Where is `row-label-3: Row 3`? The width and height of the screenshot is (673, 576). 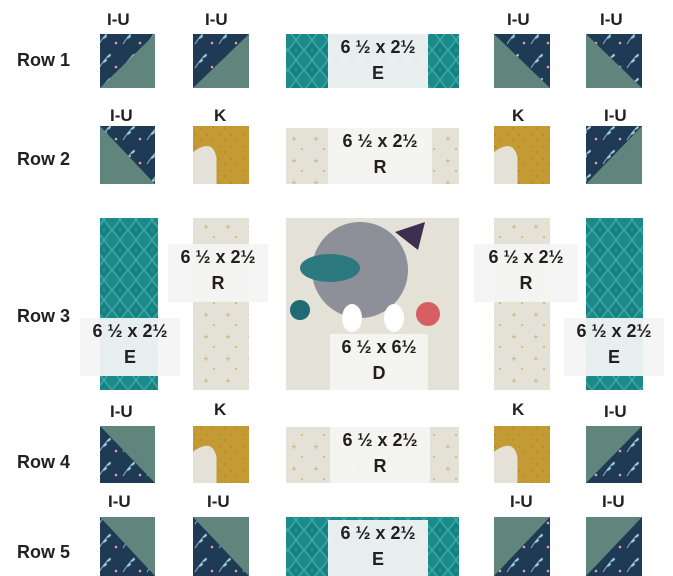 row-label-3: Row 3 is located at coordinates (44, 316).